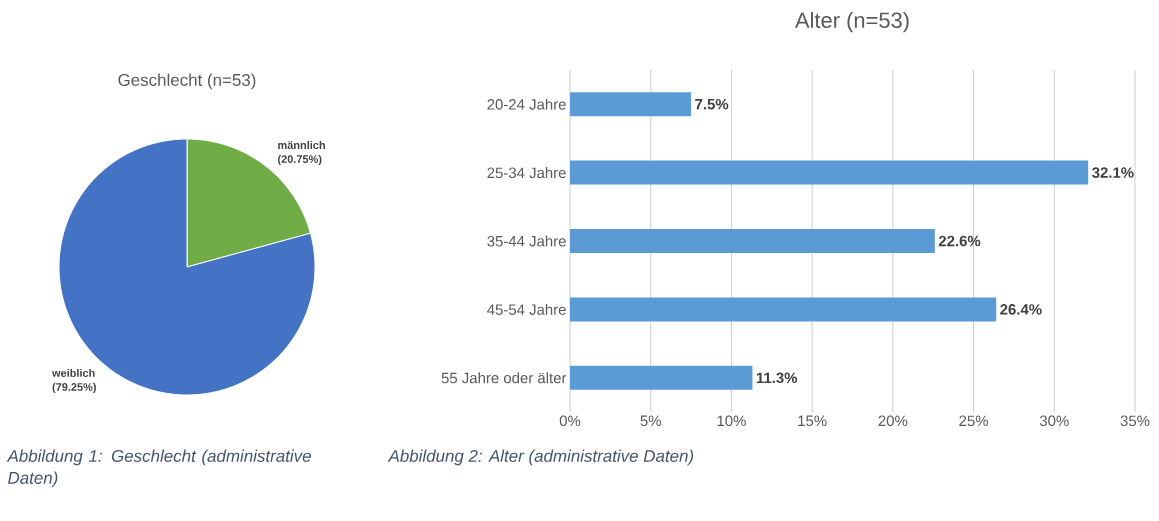  I want to click on y-tick-label: 55 Jahre oder älter, so click(504, 378).